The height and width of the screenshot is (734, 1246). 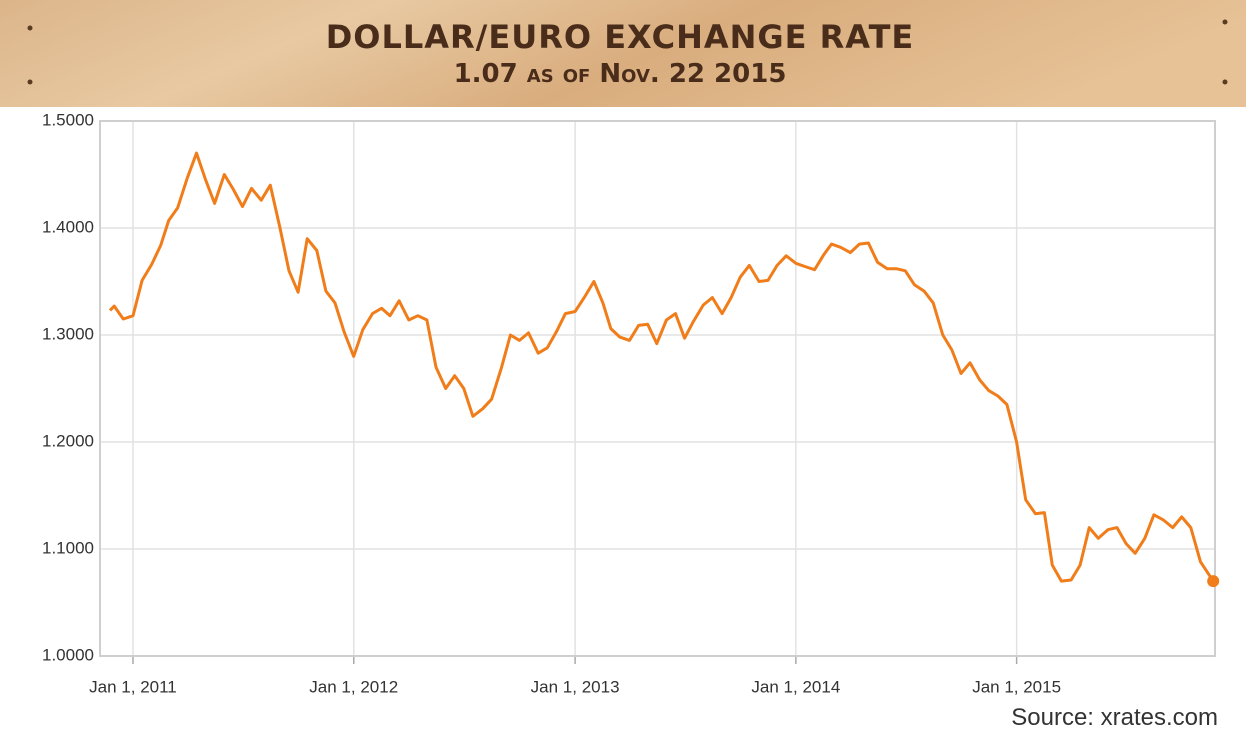 I want to click on x-tick-label: Jan 1, 2011, so click(x=133, y=686).